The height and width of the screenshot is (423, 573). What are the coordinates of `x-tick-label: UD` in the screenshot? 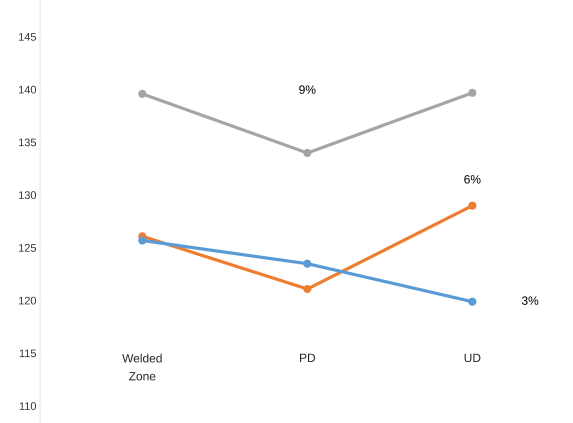 It's located at (472, 358).